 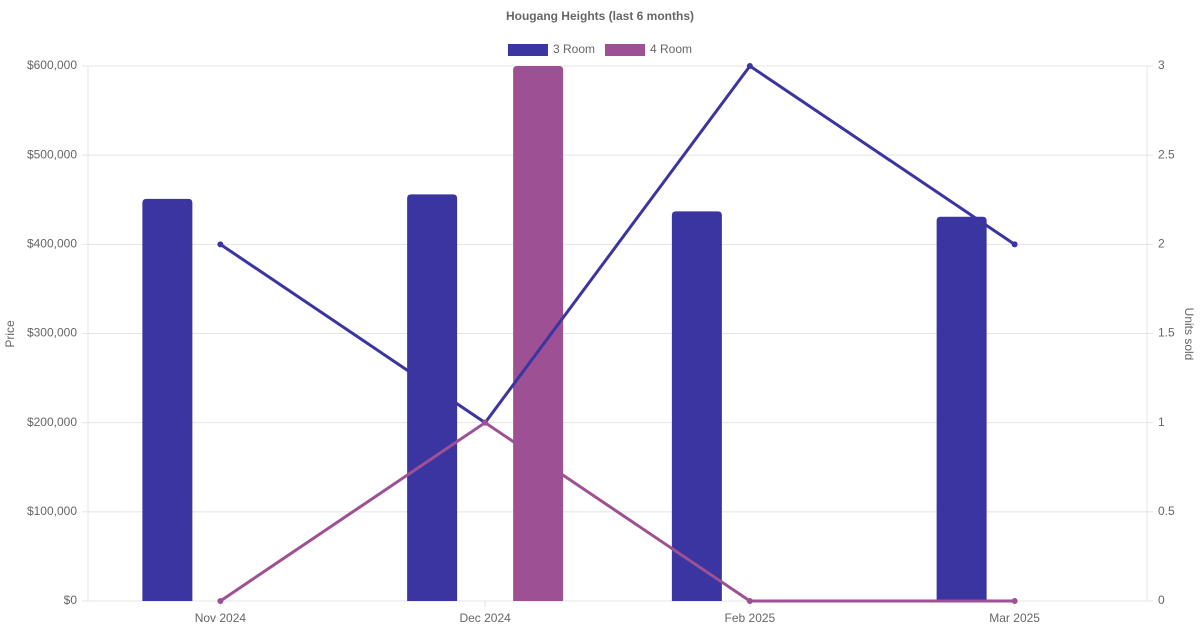 I want to click on legend-label: 4 Room, so click(x=671, y=49).